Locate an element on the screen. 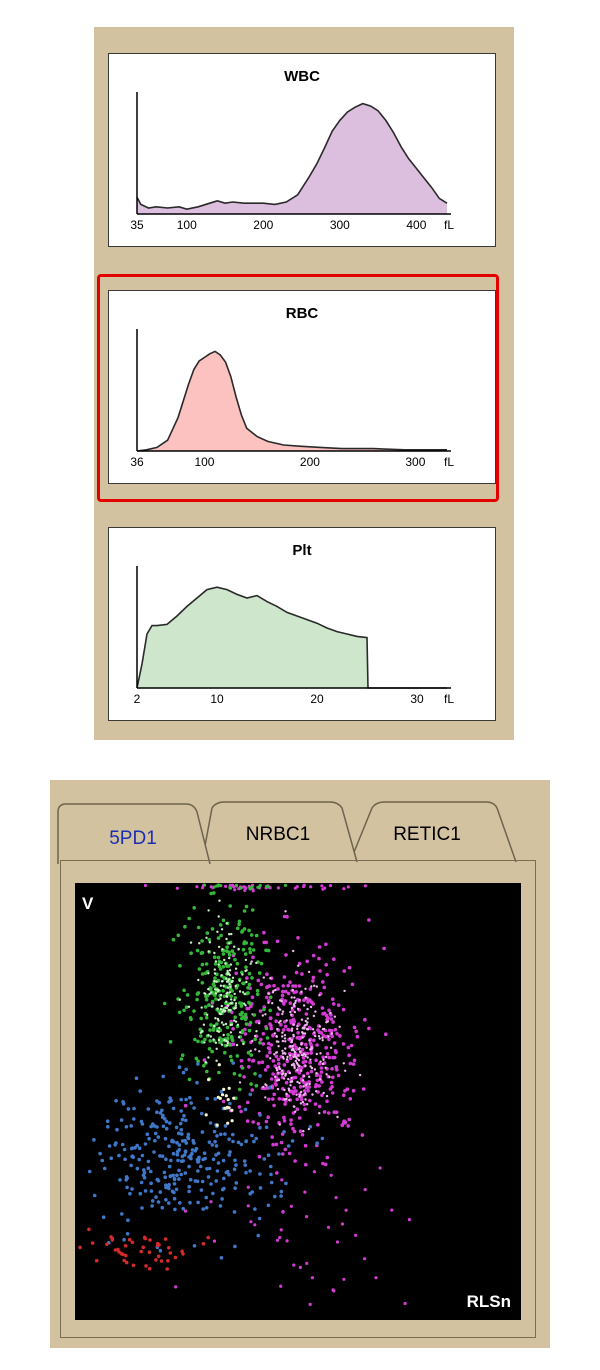  tab-nrbc1-shape is located at coordinates (279, 832).